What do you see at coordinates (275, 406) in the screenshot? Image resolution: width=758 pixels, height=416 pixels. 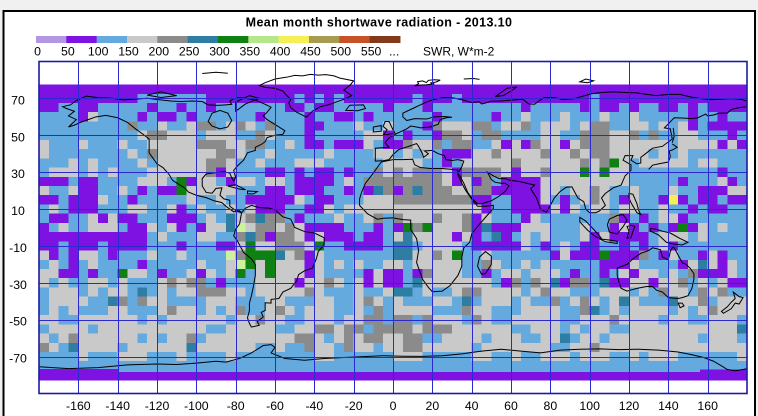 I see `svg-text: -60` at bounding box center [275, 406].